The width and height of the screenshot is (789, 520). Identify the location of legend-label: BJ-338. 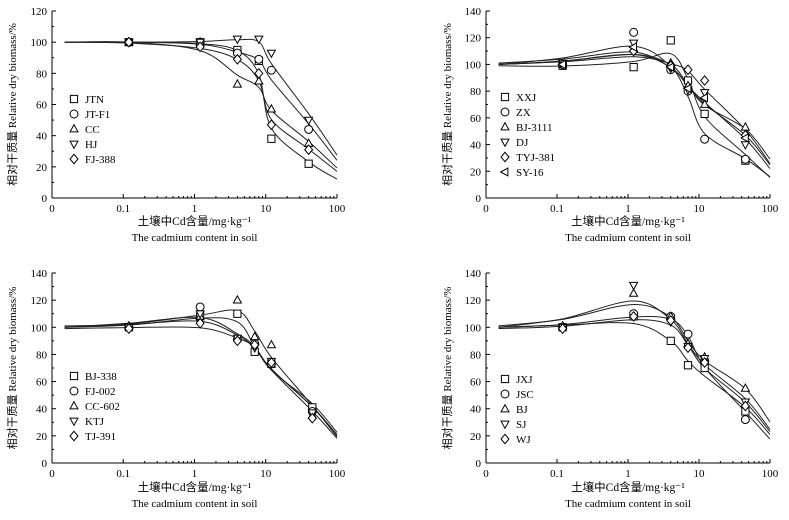
(101, 377).